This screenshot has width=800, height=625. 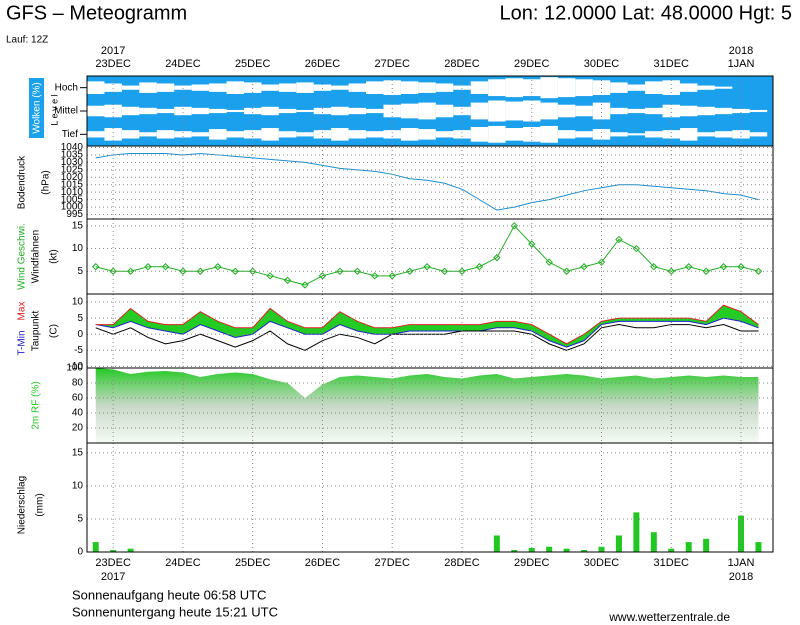 What do you see at coordinates (646, 13) in the screenshot?
I see `location: Lon: 12.0000 Lat: 48.0000 Hgt: 5` at bounding box center [646, 13].